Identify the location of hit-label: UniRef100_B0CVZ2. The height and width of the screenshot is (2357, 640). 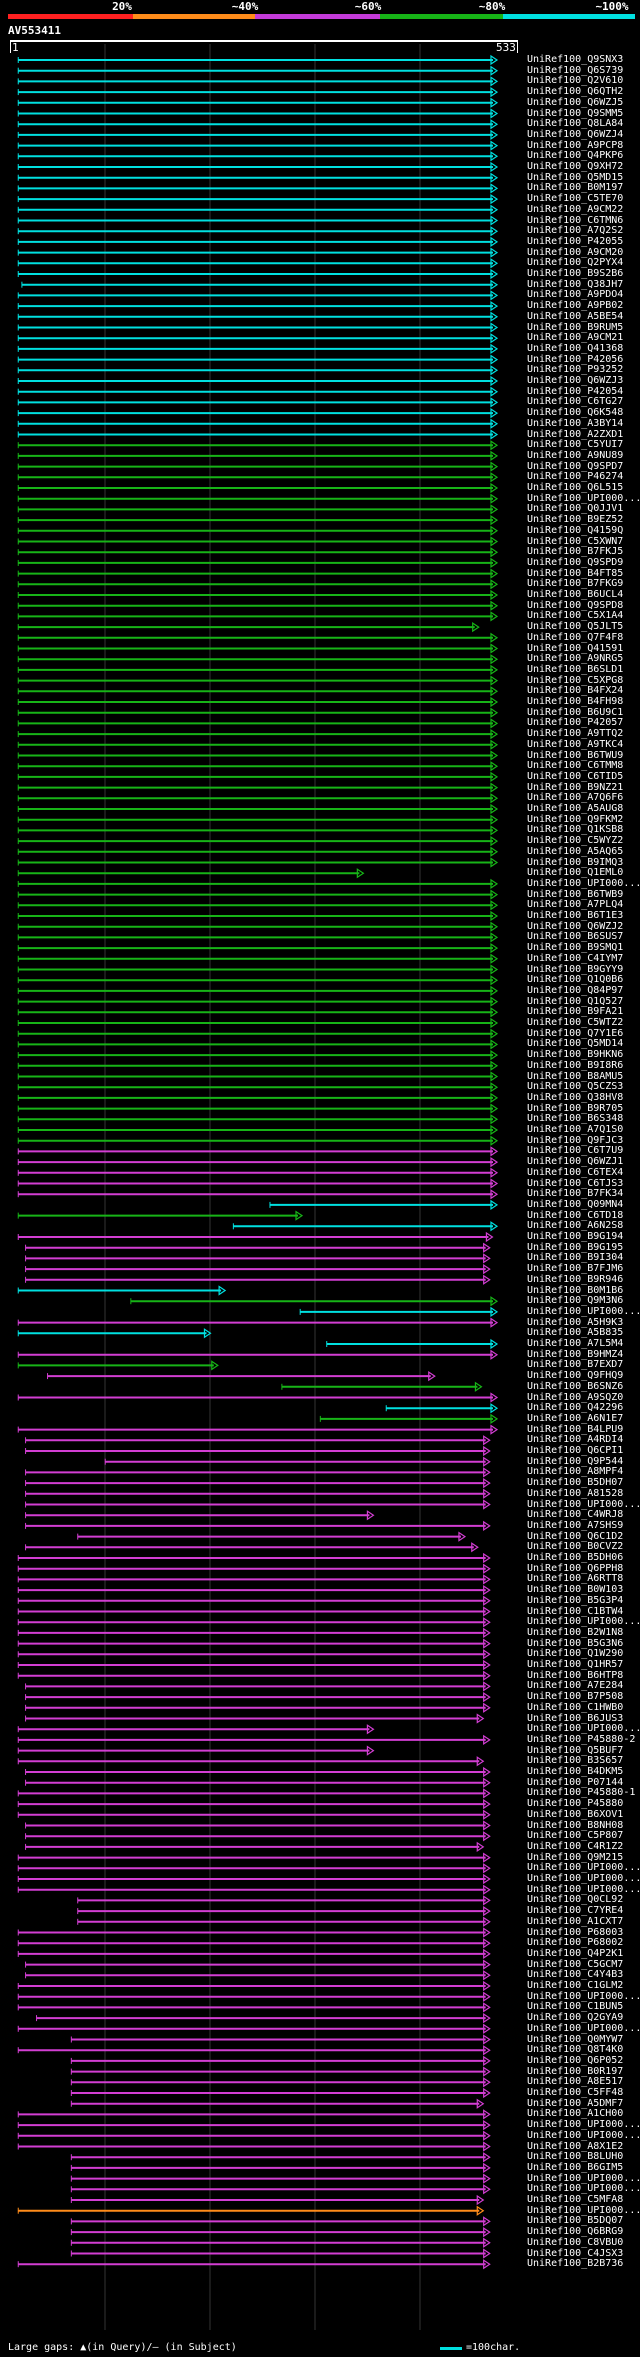
(575, 1547).